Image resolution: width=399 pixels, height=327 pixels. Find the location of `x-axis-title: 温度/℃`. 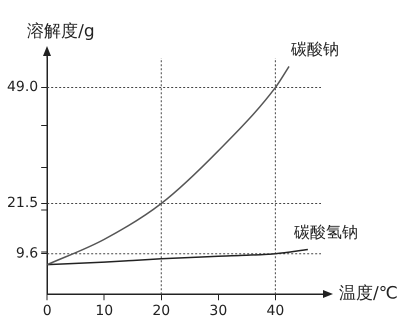

x-axis-title: 温度/℃ is located at coordinates (368, 294).